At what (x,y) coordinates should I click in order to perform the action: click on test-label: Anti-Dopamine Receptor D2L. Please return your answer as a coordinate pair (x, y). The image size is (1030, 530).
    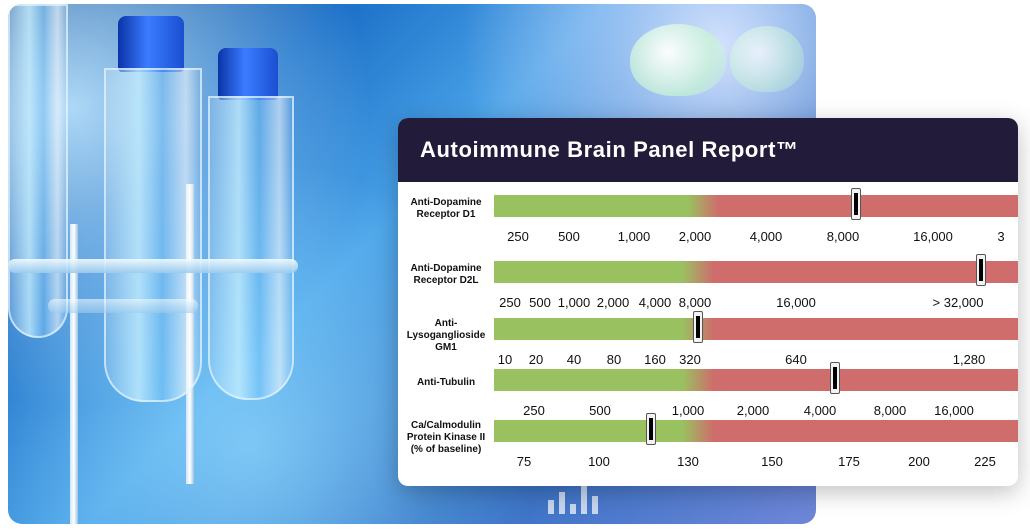
    Looking at the image, I should click on (446, 275).